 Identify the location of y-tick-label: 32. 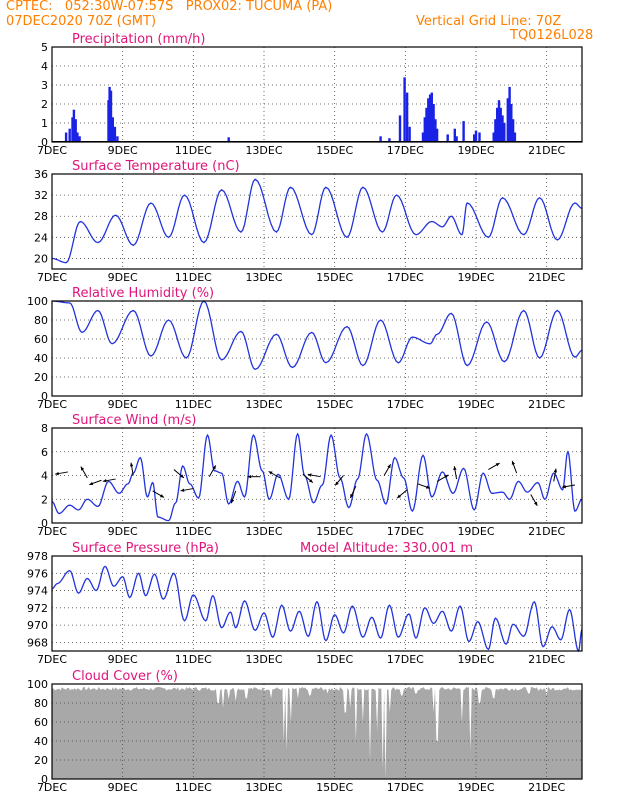
(41, 195).